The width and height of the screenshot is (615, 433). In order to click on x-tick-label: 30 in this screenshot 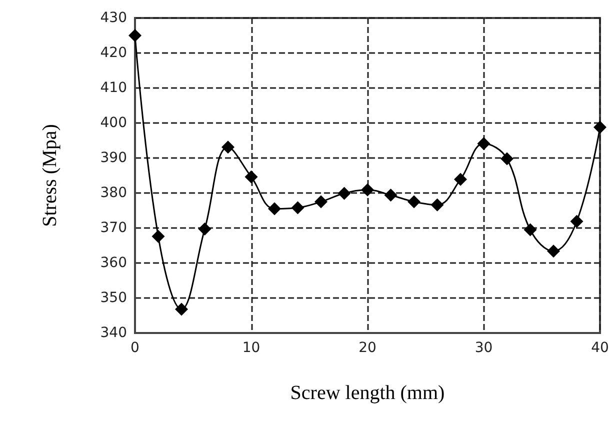, I will do `click(483, 348)`.